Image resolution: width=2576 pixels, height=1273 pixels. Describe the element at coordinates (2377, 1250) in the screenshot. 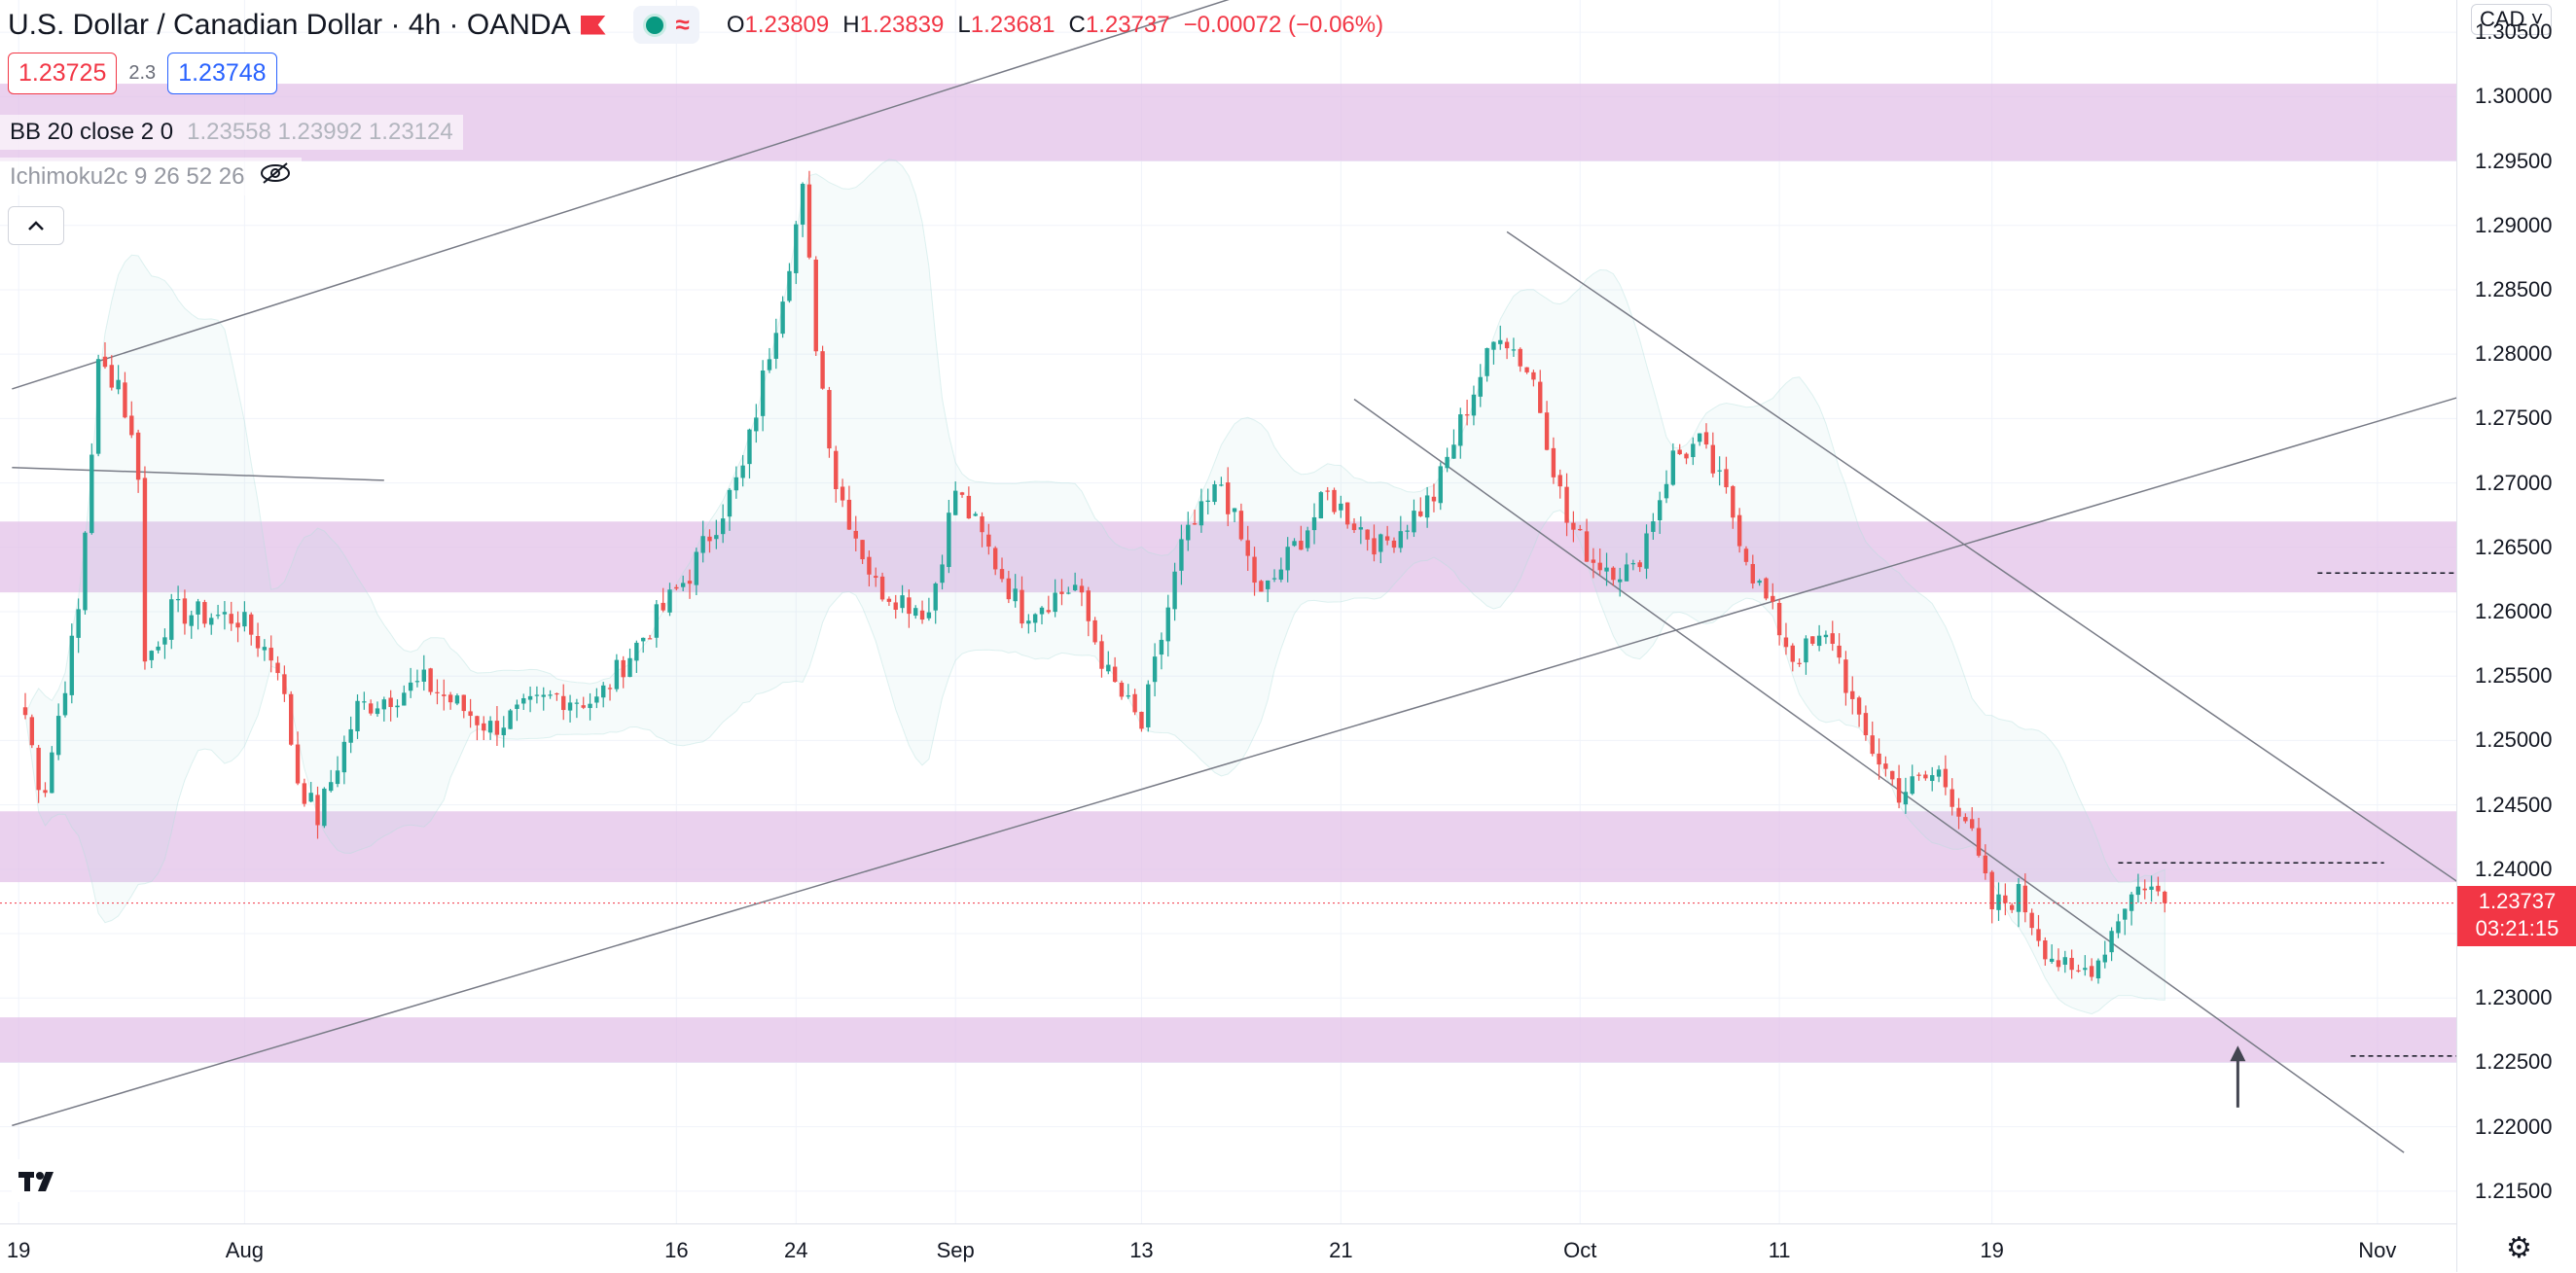

I see `time-tick-label: Nov` at that location.